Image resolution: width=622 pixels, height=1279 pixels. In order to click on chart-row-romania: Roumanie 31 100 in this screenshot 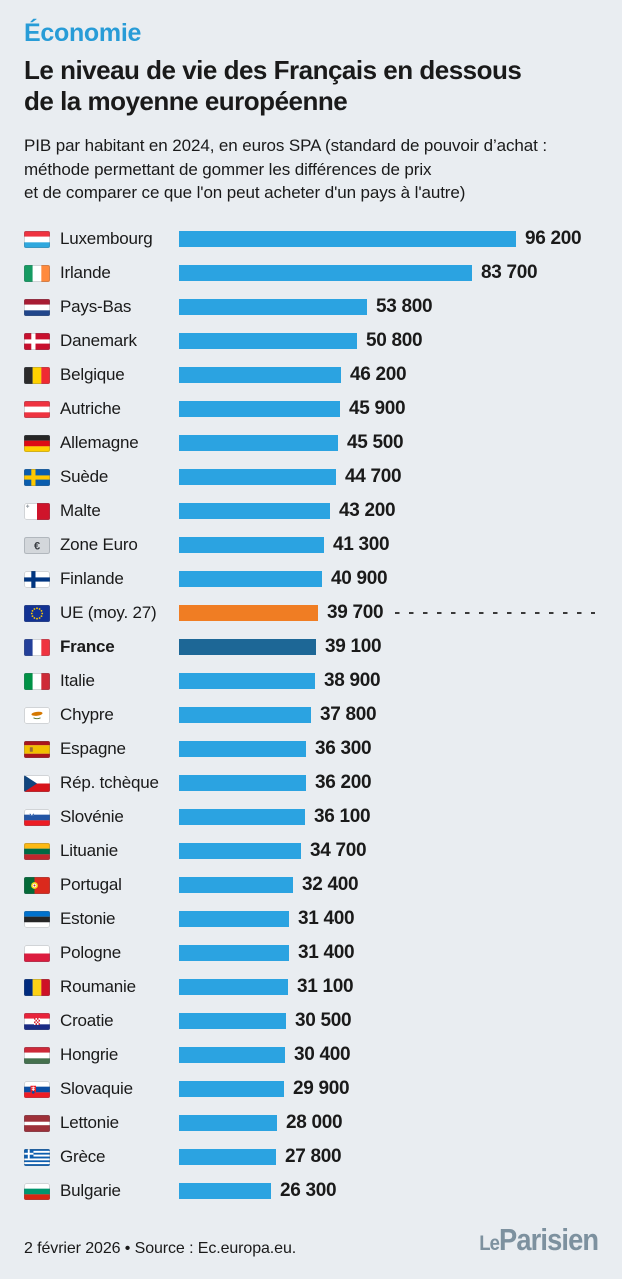, I will do `click(311, 987)`.